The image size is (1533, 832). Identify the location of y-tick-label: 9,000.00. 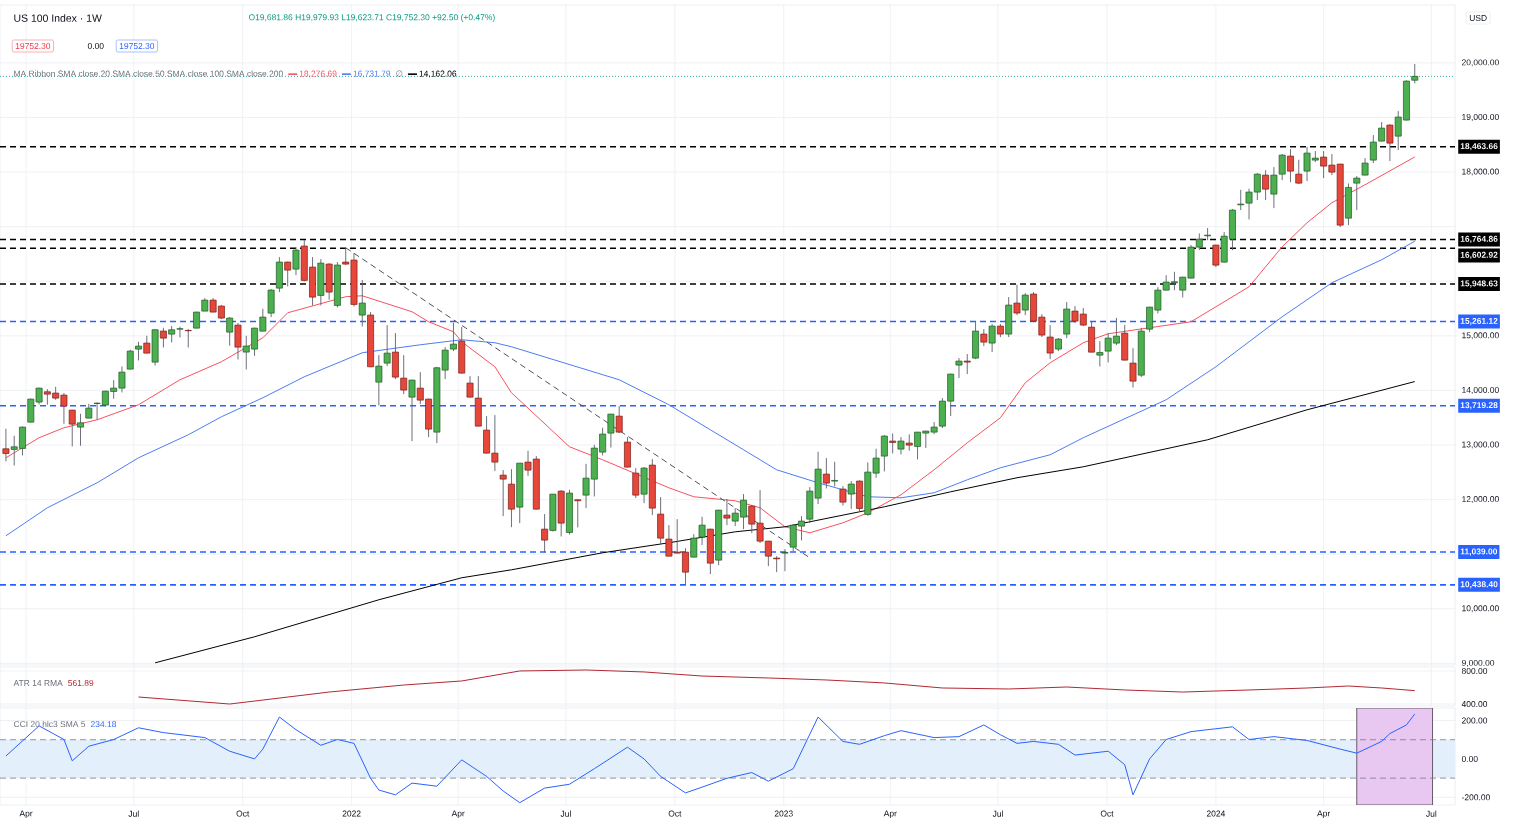
(1478, 663).